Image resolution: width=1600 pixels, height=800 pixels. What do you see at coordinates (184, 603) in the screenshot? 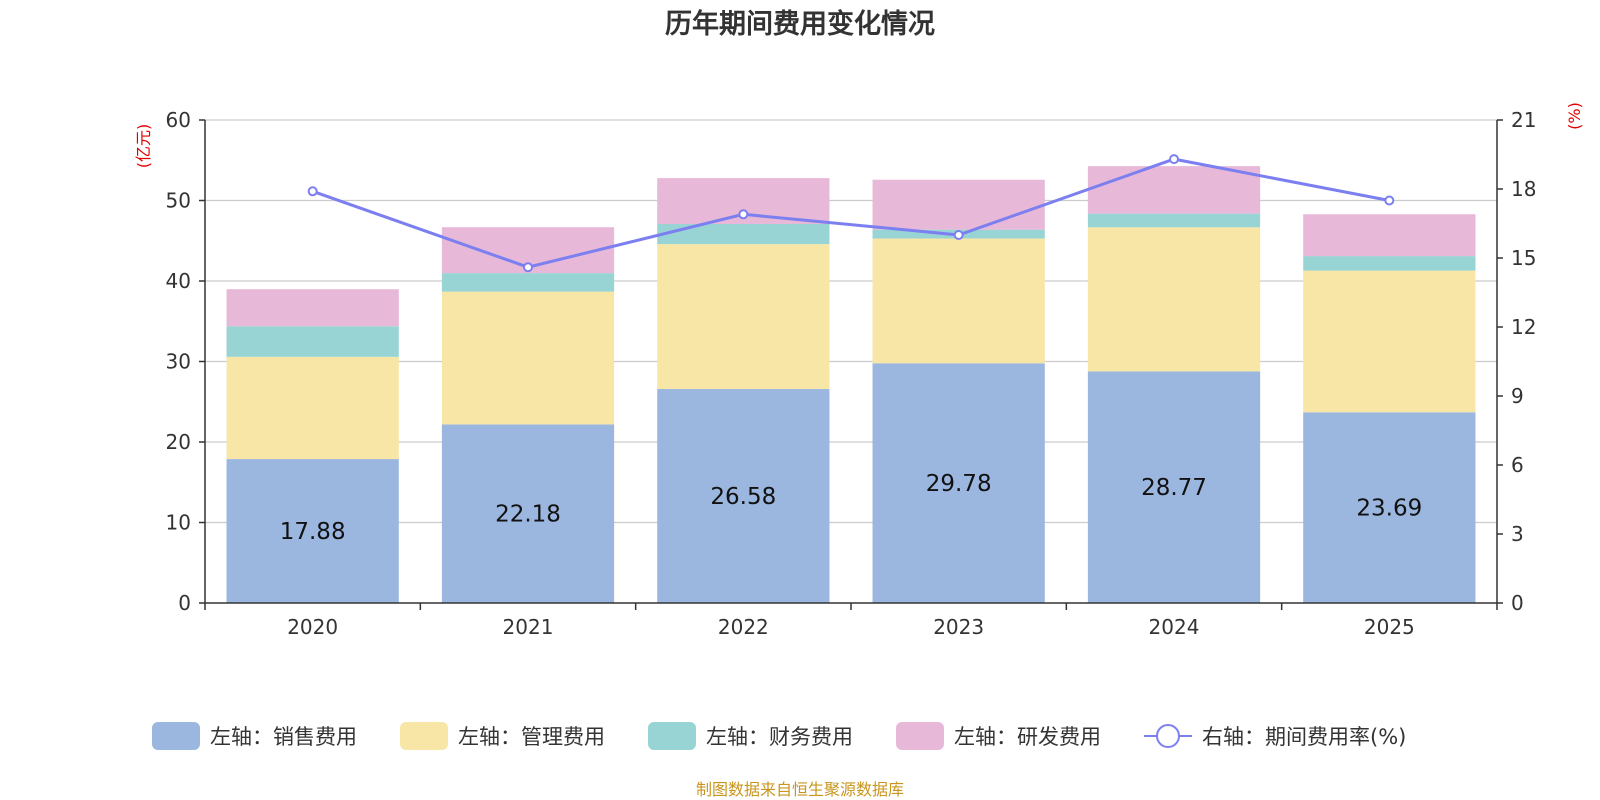
I see `left-axis-tick-label: 0` at bounding box center [184, 603].